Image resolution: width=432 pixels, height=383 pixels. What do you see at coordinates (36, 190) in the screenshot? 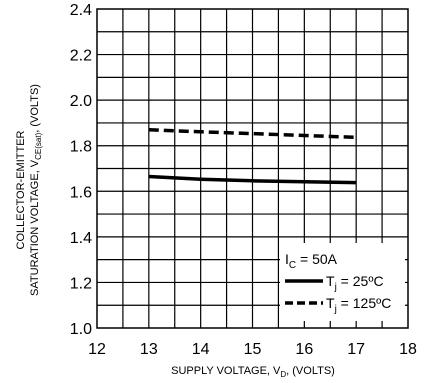
I see `y-axis-label-line2: SATURATION VOLTAGE, VCE(sat), (VOLTS)` at bounding box center [36, 190].